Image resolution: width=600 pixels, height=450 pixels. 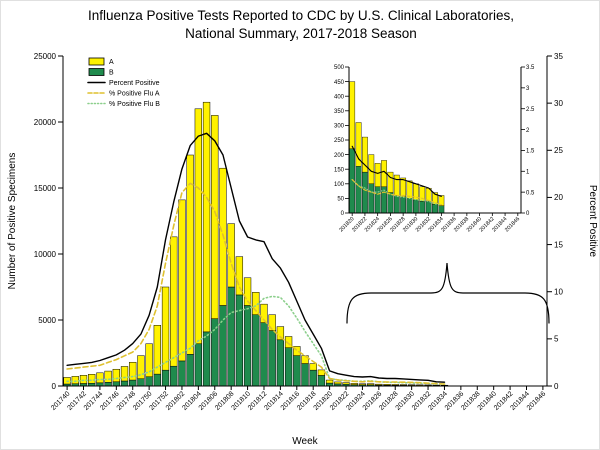 I want to click on inset-y-right-tick-label: 3.5, so click(x=530, y=68).